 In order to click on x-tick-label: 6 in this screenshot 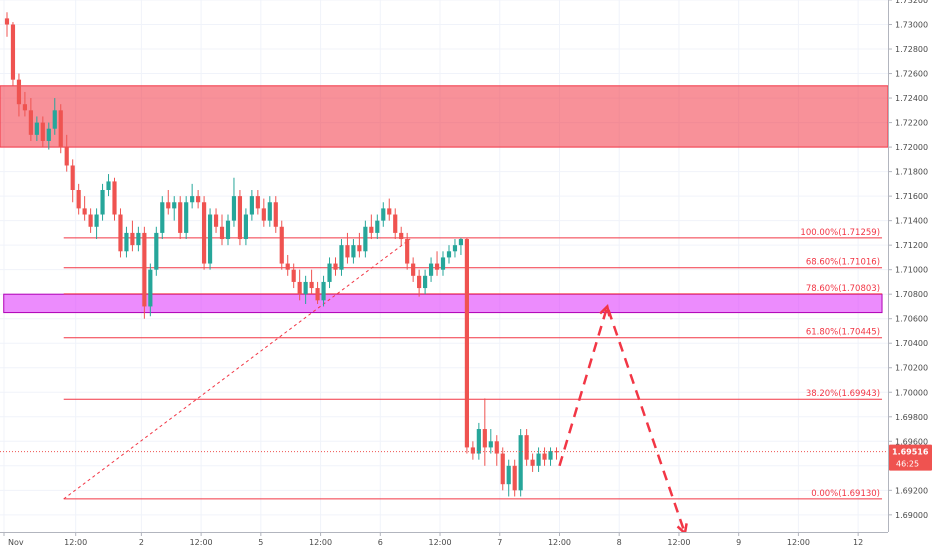, I will do `click(380, 542)`.